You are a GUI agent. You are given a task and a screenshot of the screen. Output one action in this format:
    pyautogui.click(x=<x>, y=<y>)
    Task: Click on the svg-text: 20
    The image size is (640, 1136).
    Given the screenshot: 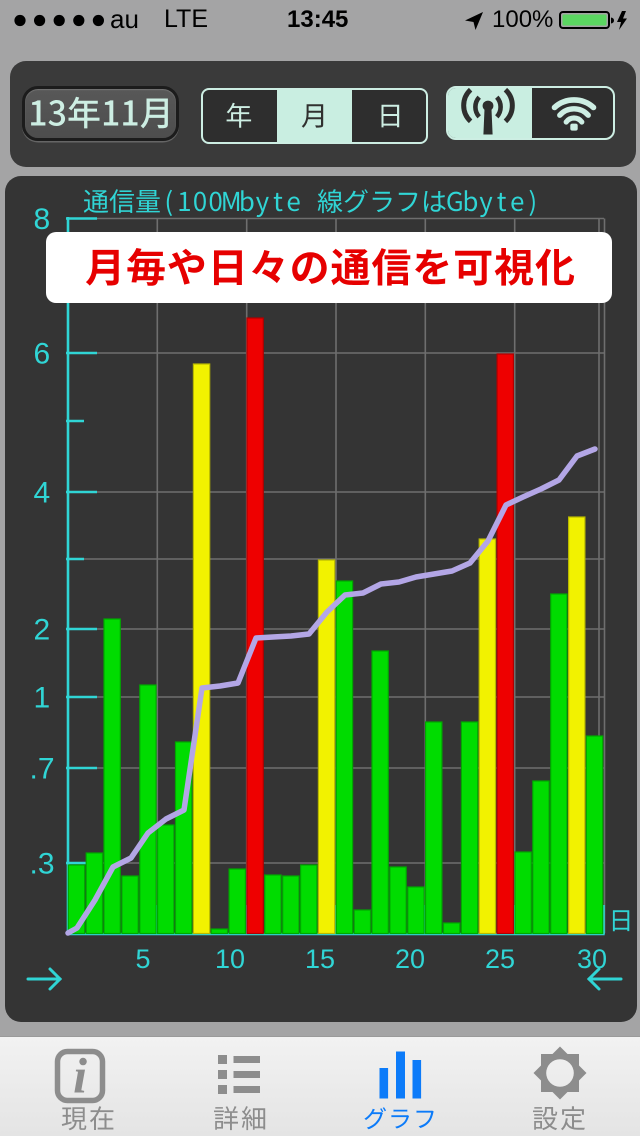 What is the action you would take?
    pyautogui.click(x=410, y=959)
    